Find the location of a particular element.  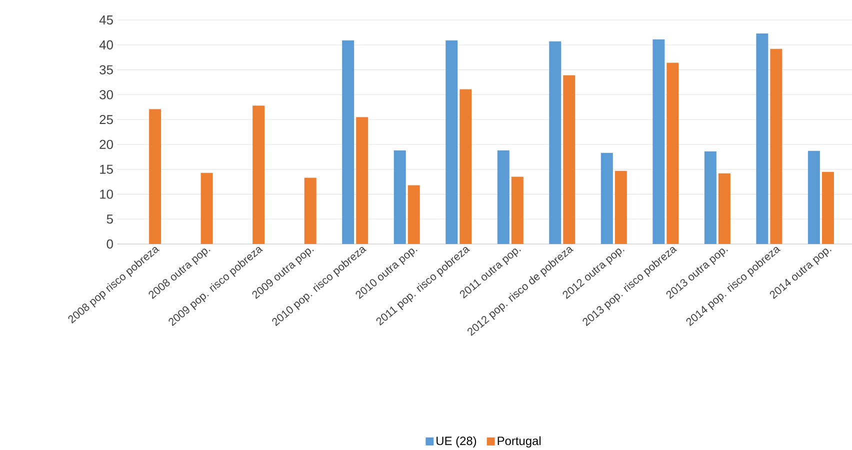

y-tick-label: 10 is located at coordinates (106, 194).